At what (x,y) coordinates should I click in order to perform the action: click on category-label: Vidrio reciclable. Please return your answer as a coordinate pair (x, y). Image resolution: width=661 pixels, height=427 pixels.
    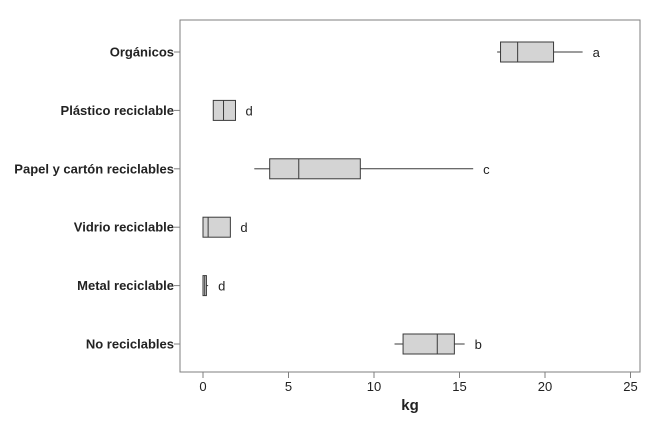
    Looking at the image, I should click on (124, 227).